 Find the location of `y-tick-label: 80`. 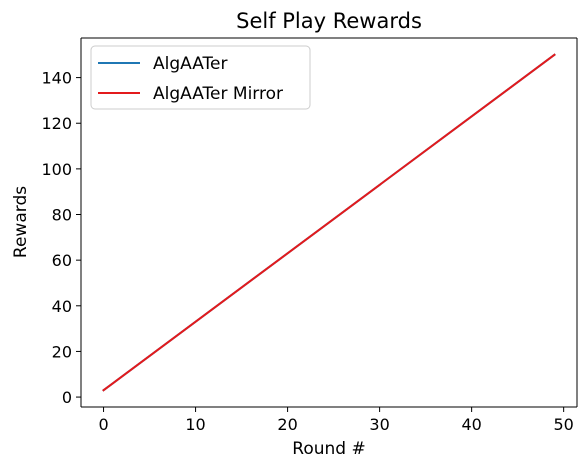

y-tick-label: 80 is located at coordinates (62, 215).